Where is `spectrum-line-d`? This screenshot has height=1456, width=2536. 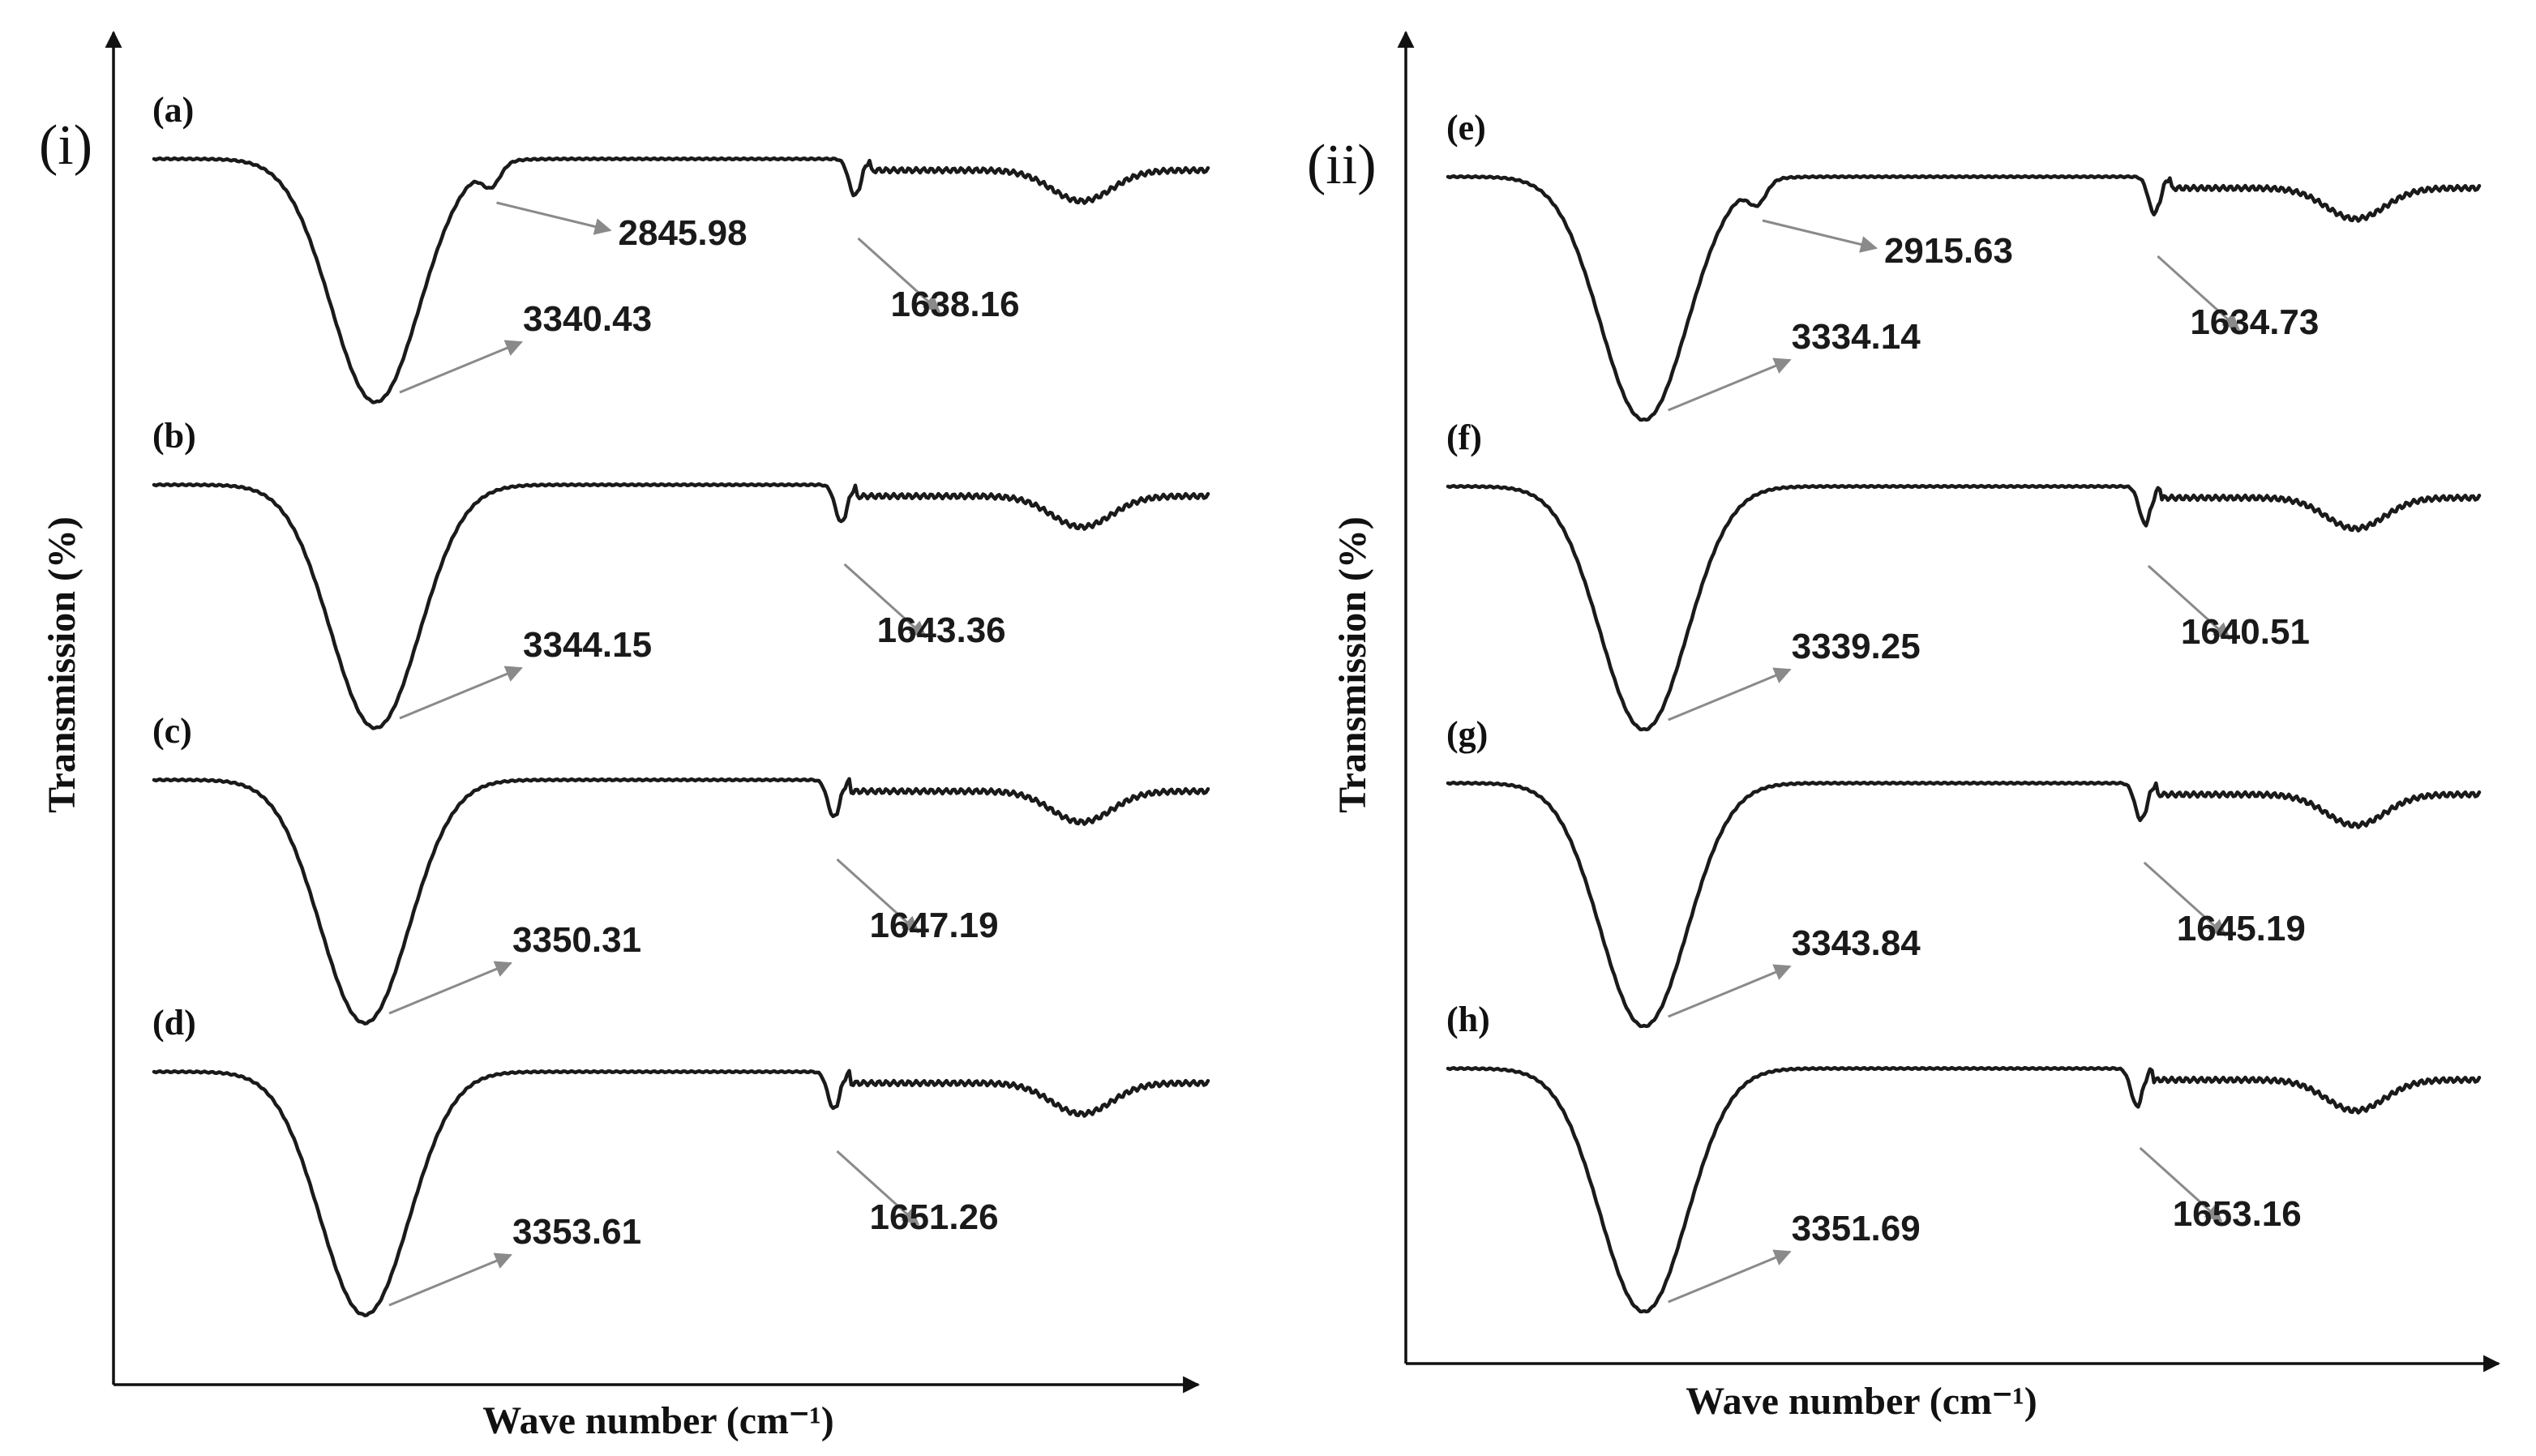
spectrum-line-d is located at coordinates (681, 1192).